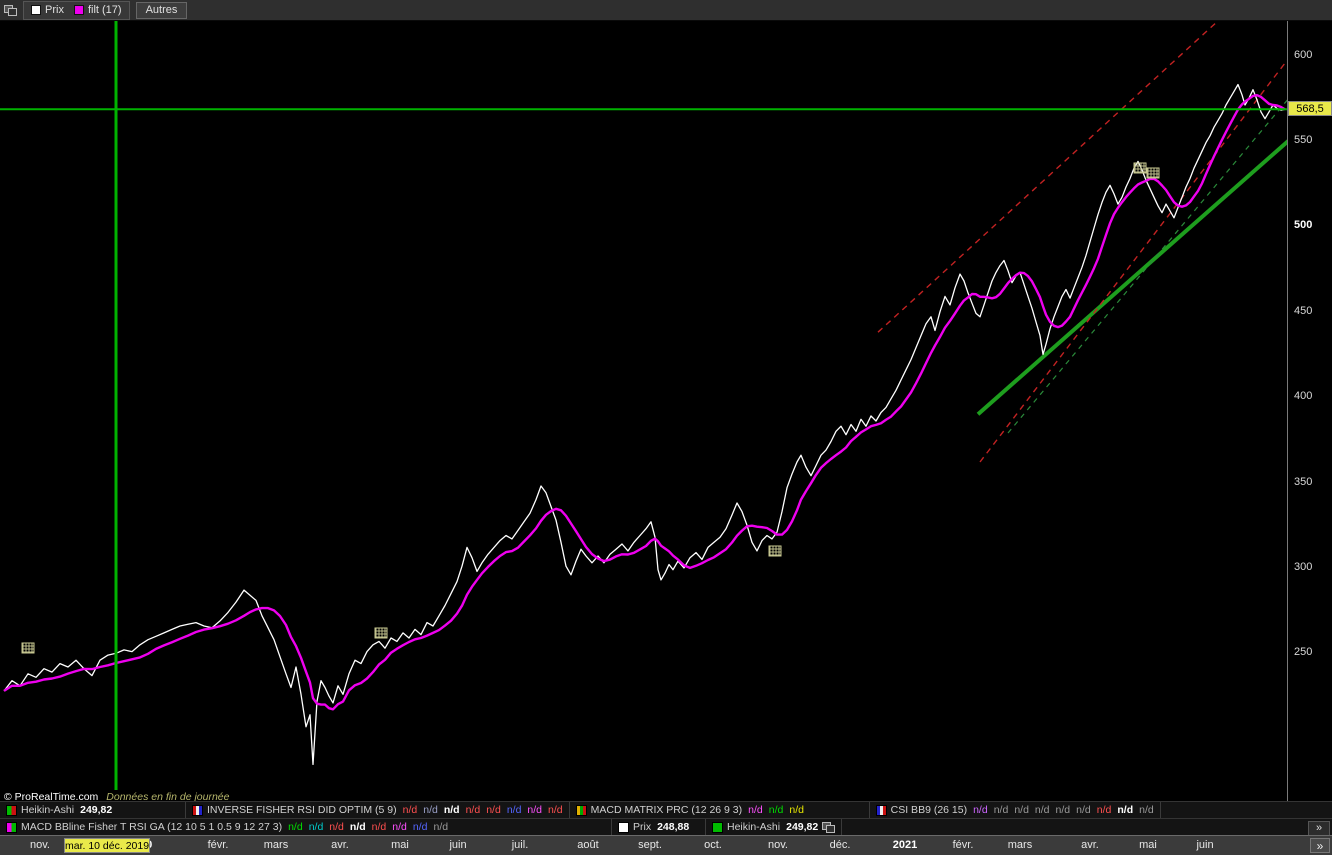  I want to click on y-axis-tick: 550, so click(1303, 140).